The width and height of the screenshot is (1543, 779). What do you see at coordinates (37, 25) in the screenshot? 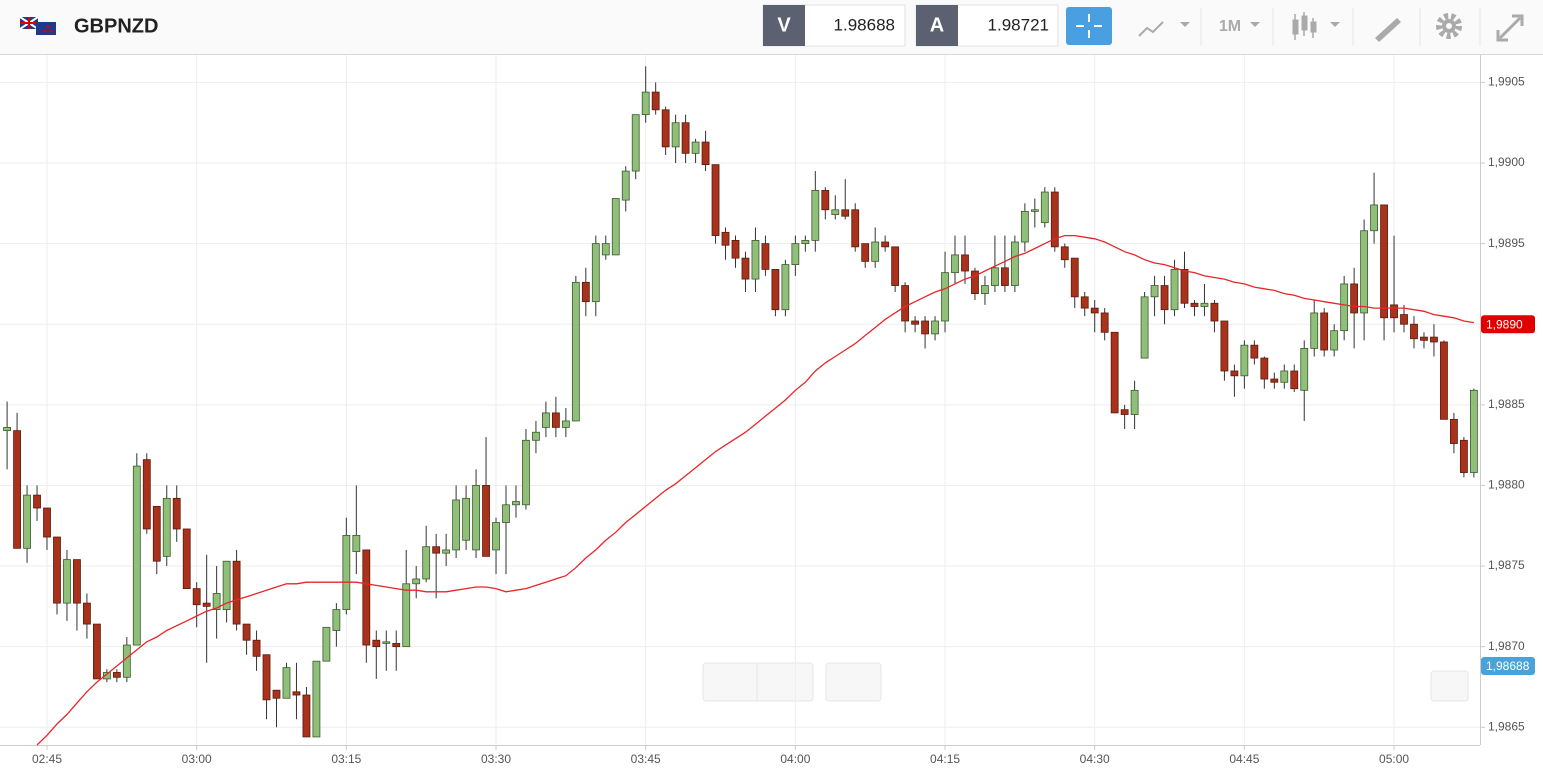
I see `flag` at bounding box center [37, 25].